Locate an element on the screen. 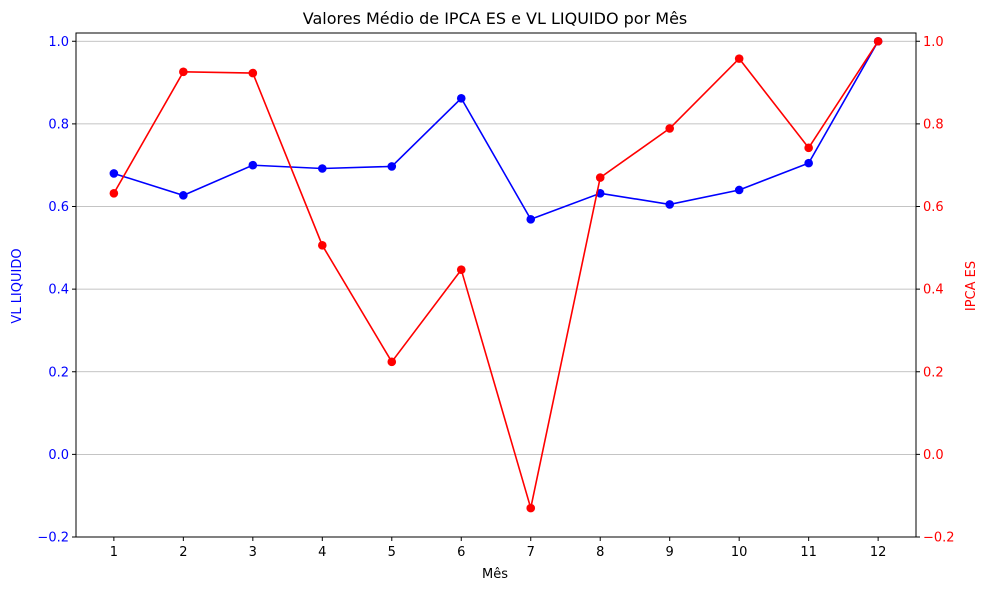 The width and height of the screenshot is (989, 590). y-axis-left: −0.2 0.0 0.2 0.4 0.6 0.8 1.0 is located at coordinates (56, 290).